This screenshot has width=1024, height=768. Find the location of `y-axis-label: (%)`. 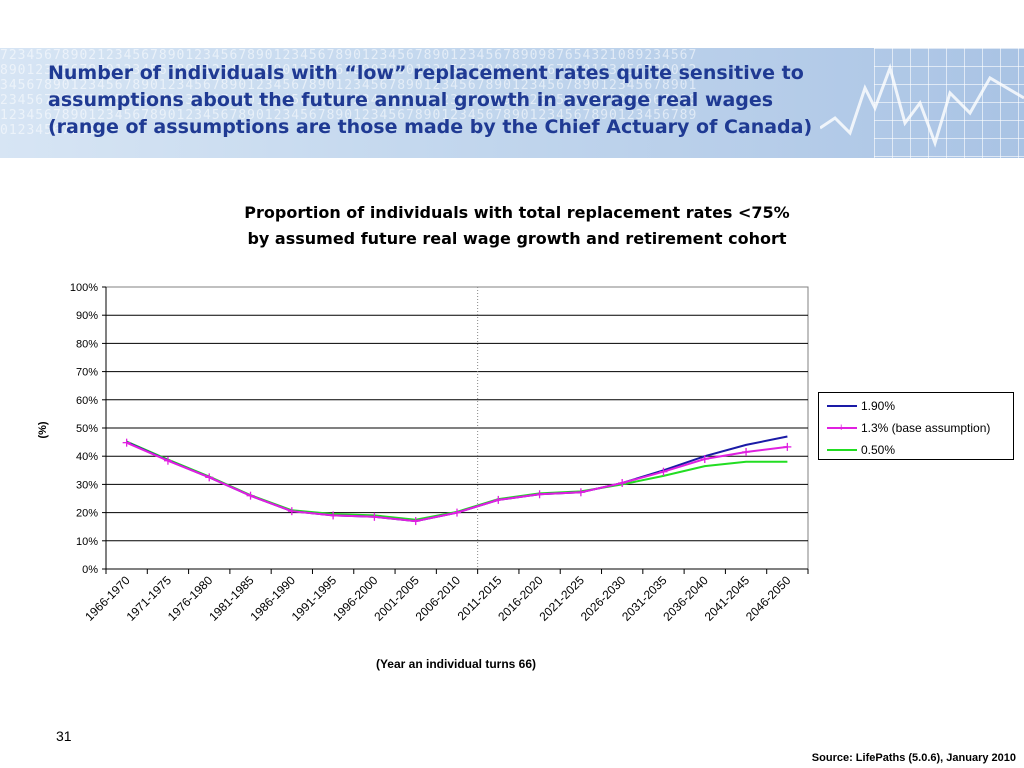

y-axis-label: (%) is located at coordinates (43, 429).